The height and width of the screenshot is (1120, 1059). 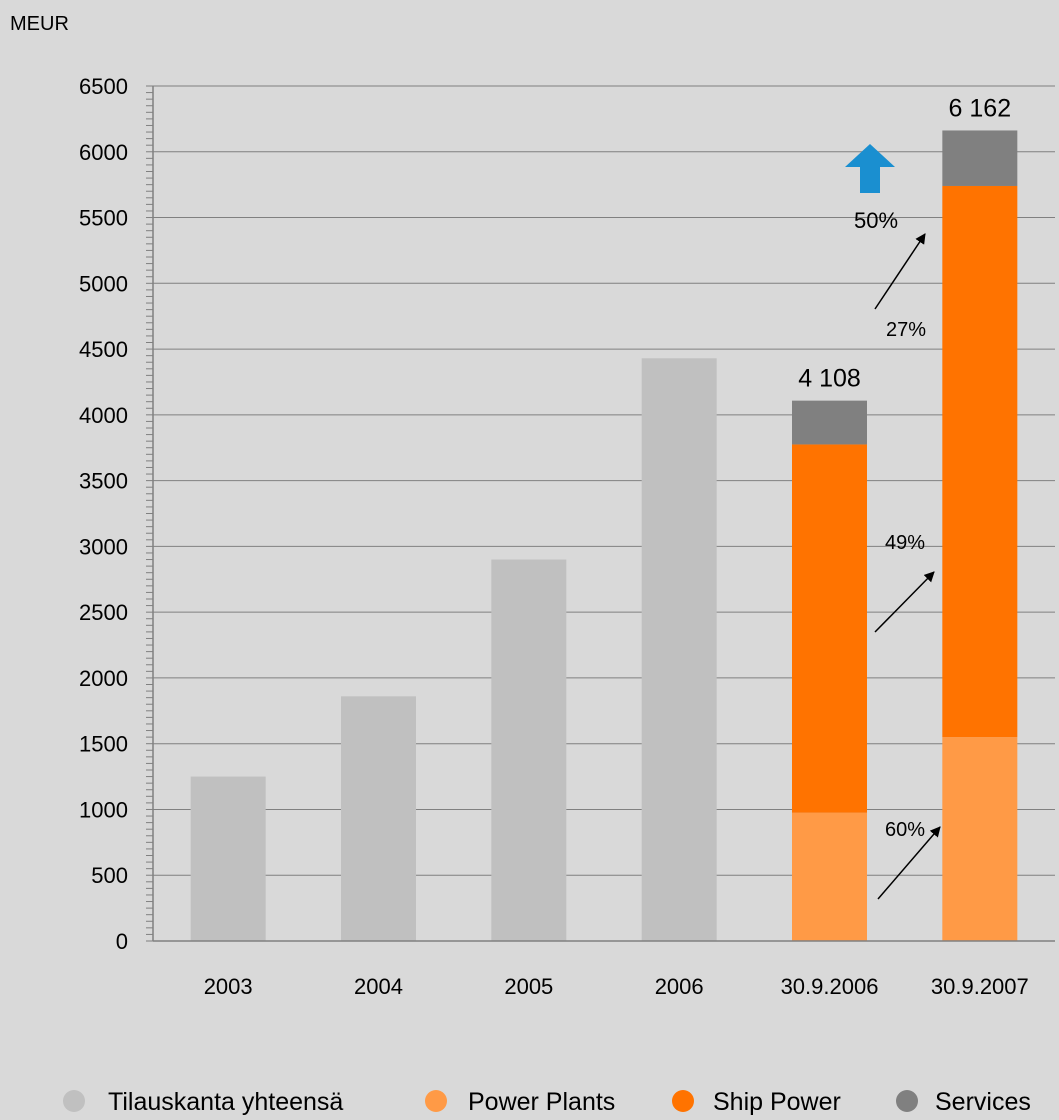 I want to click on x-tick-label: 2006, so click(x=679, y=986).